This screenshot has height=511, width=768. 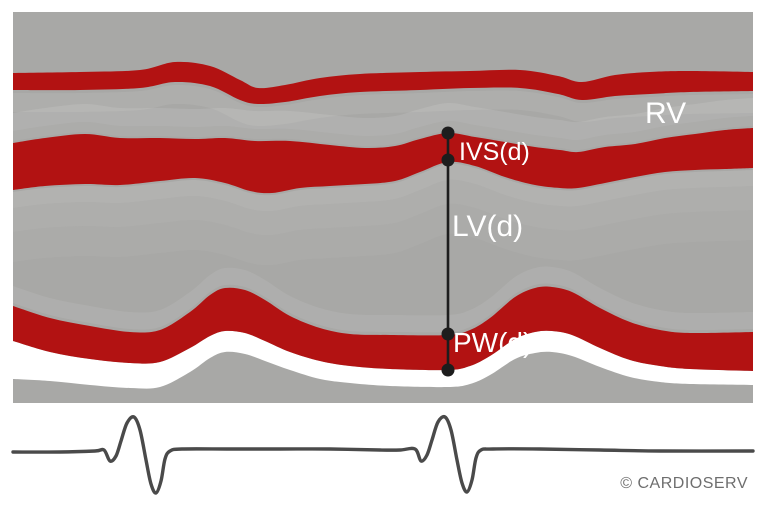 I want to click on posterior-wall-endocardium-stripe, so click(x=383, y=359).